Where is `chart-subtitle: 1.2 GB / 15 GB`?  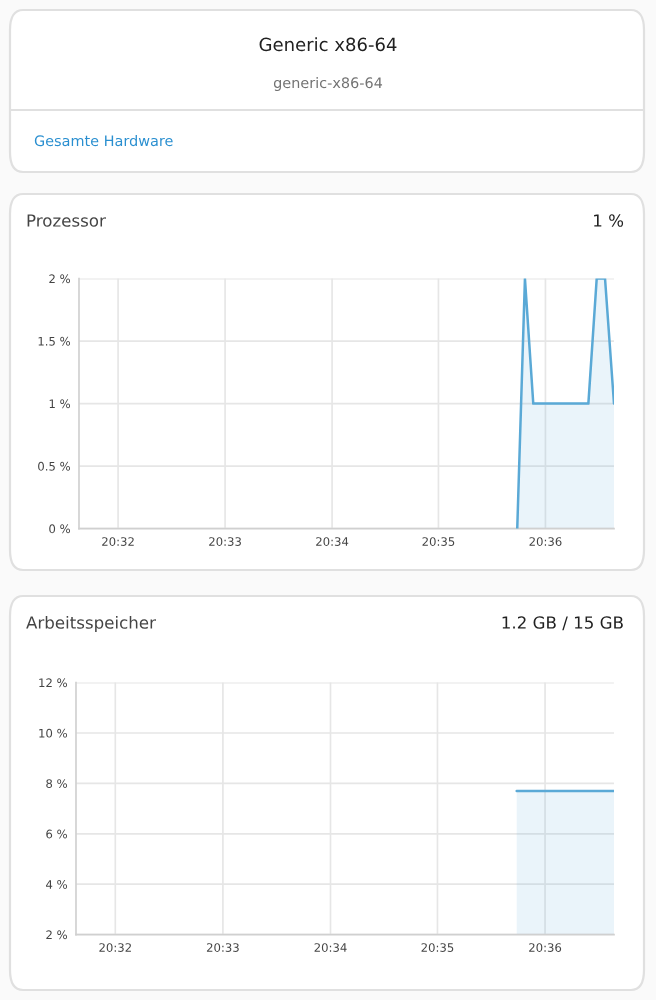 chart-subtitle: 1.2 GB / 15 GB is located at coordinates (562, 623).